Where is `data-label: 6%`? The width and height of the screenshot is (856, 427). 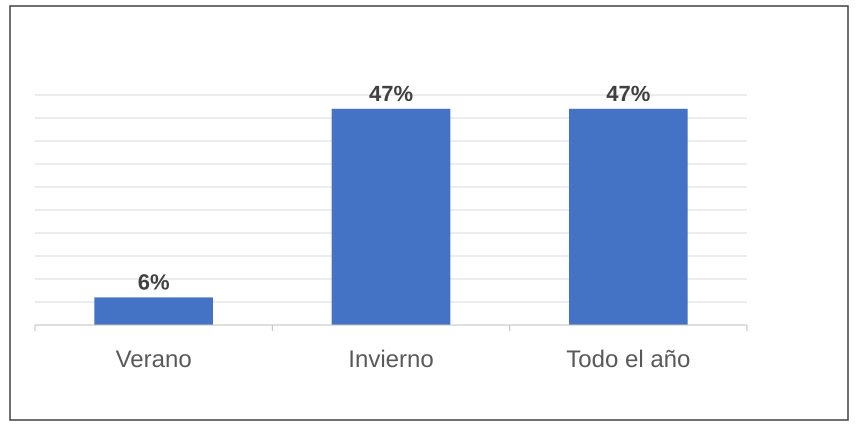
data-label: 6% is located at coordinates (154, 281).